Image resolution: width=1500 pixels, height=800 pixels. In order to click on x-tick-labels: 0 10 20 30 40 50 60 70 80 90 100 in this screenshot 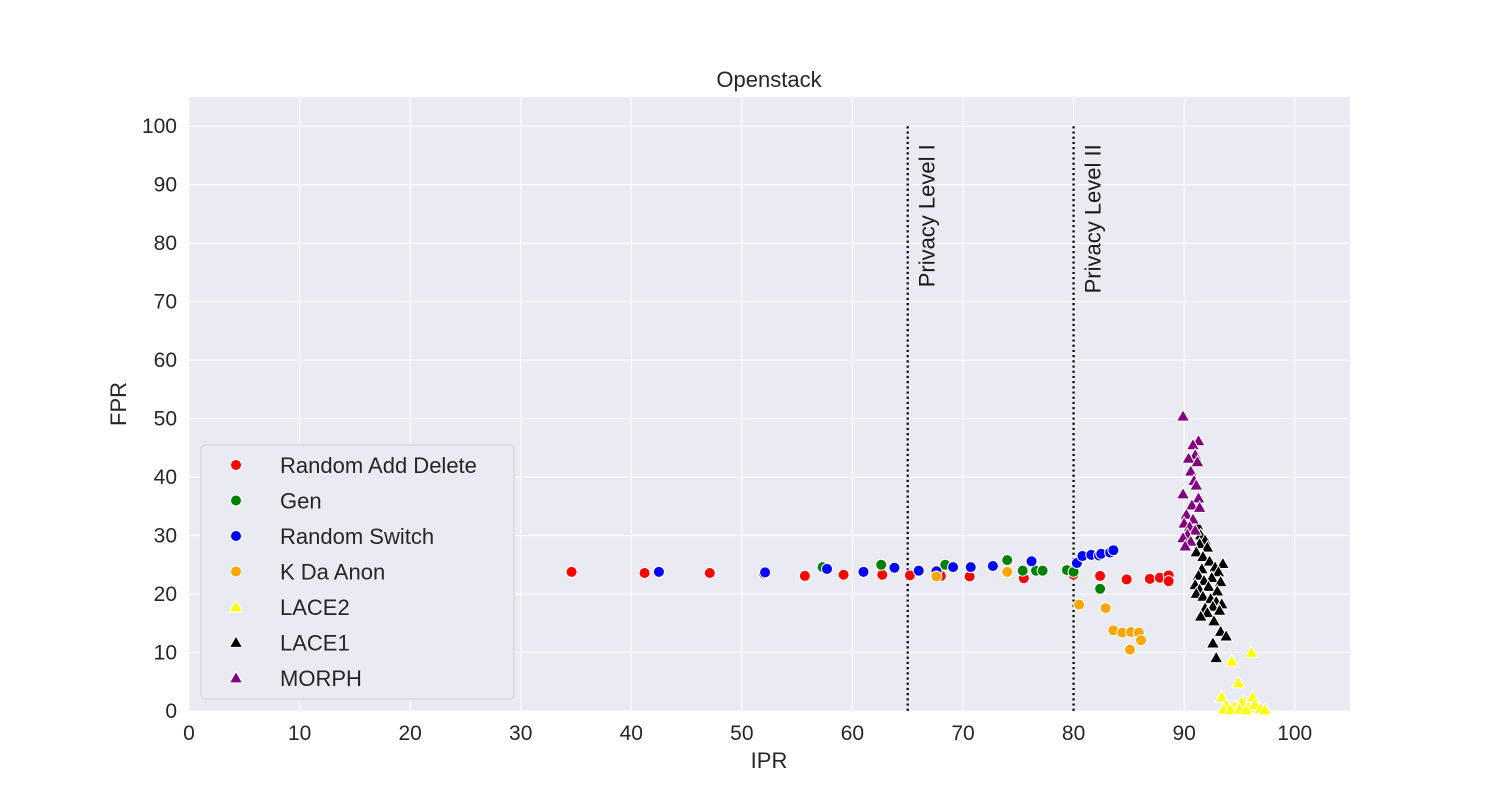, I will do `click(747, 733)`.